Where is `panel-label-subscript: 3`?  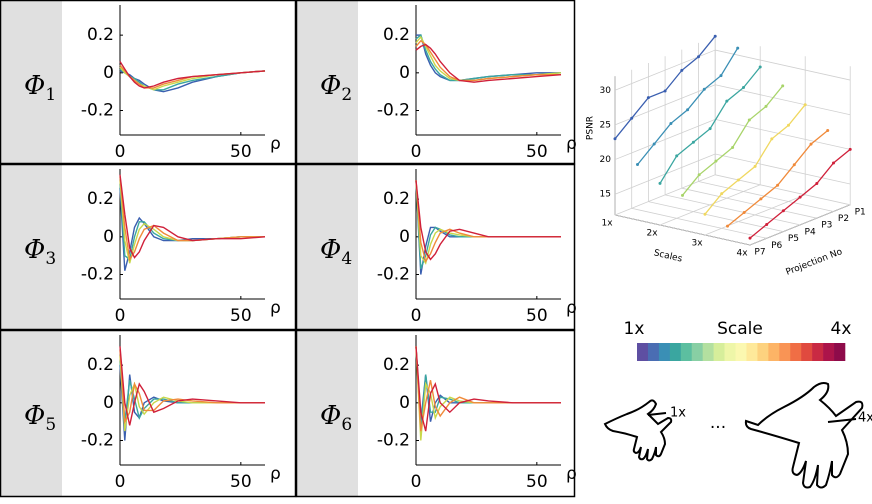 panel-label-subscript: 3 is located at coordinates (50, 259).